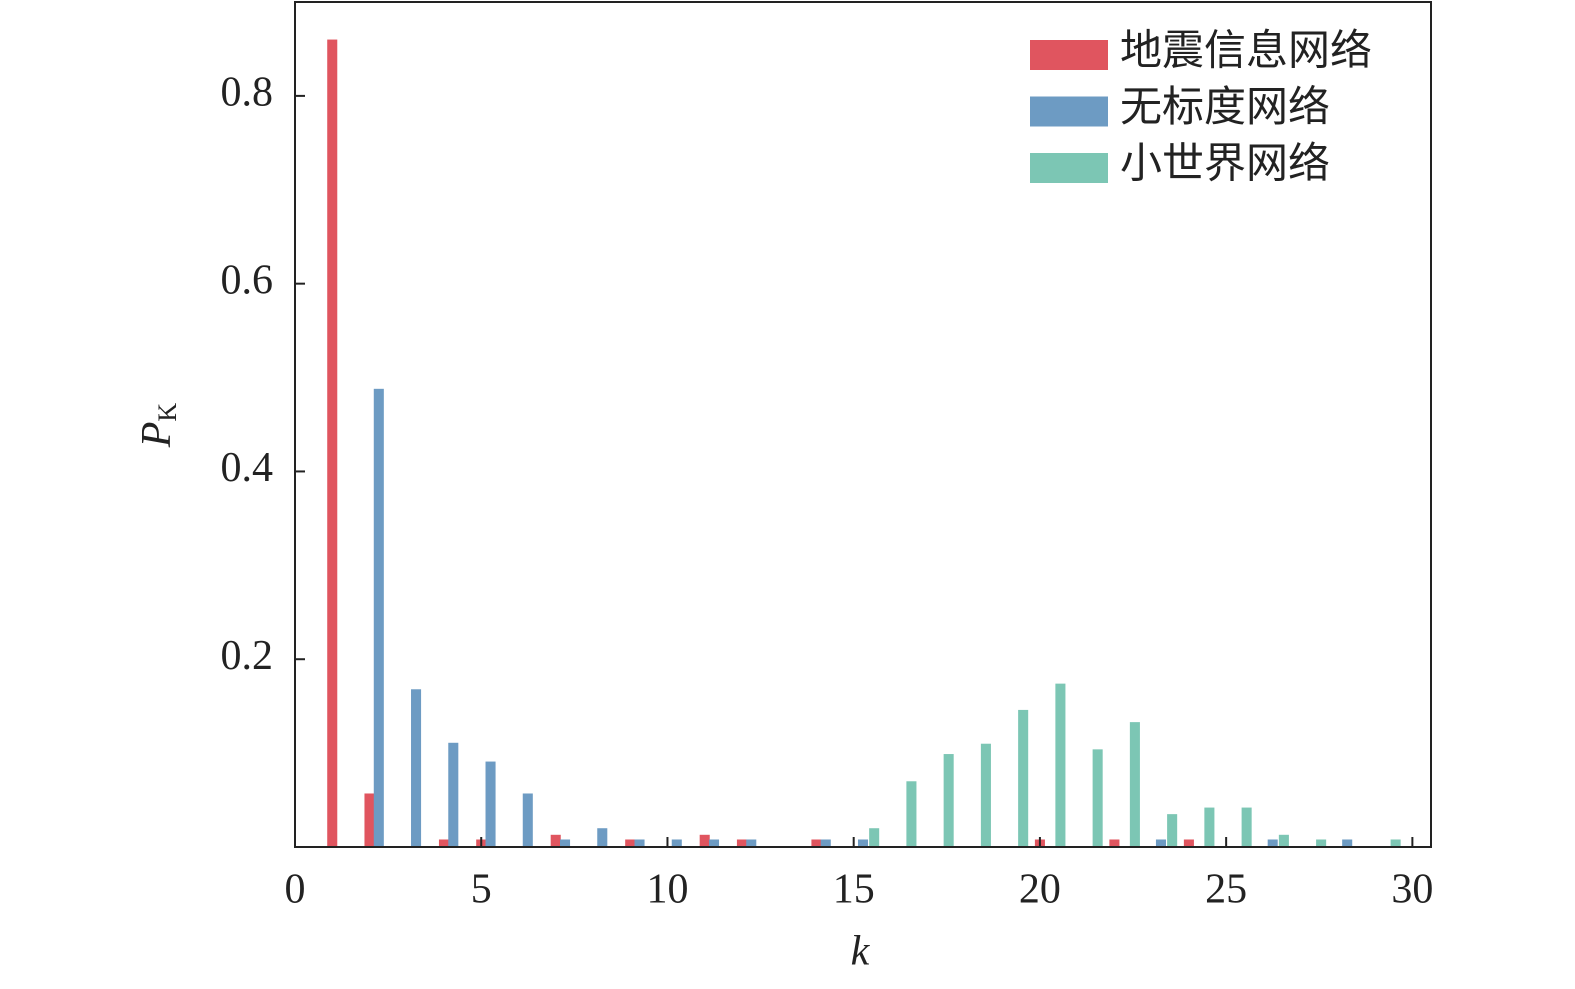  What do you see at coordinates (861, 952) in the screenshot?
I see `x-axis-label: k` at bounding box center [861, 952].